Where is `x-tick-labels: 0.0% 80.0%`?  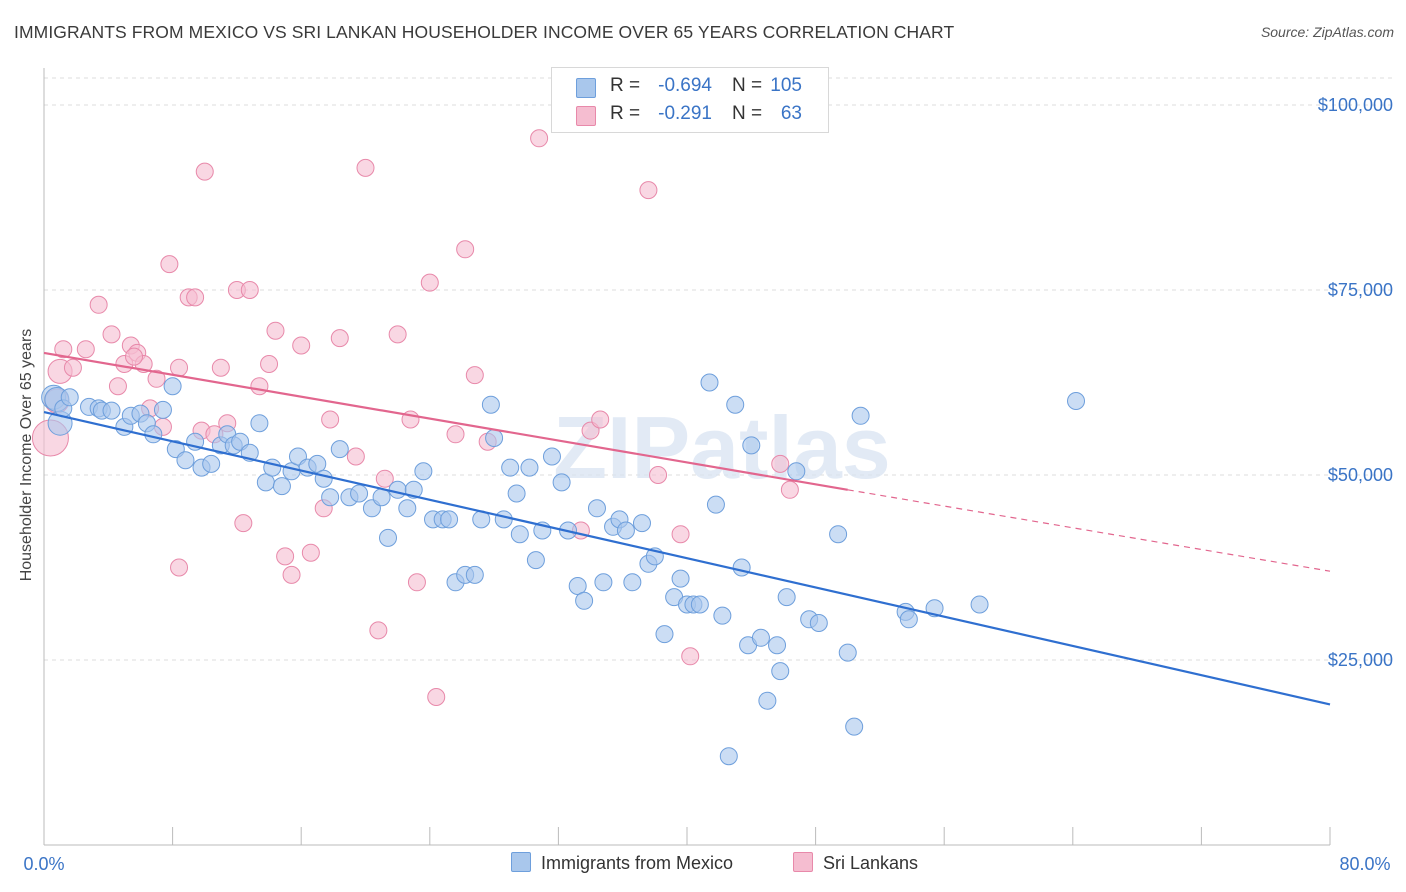
x-tick-labels: 0.0% 80.0% is located at coordinates (706, 864).